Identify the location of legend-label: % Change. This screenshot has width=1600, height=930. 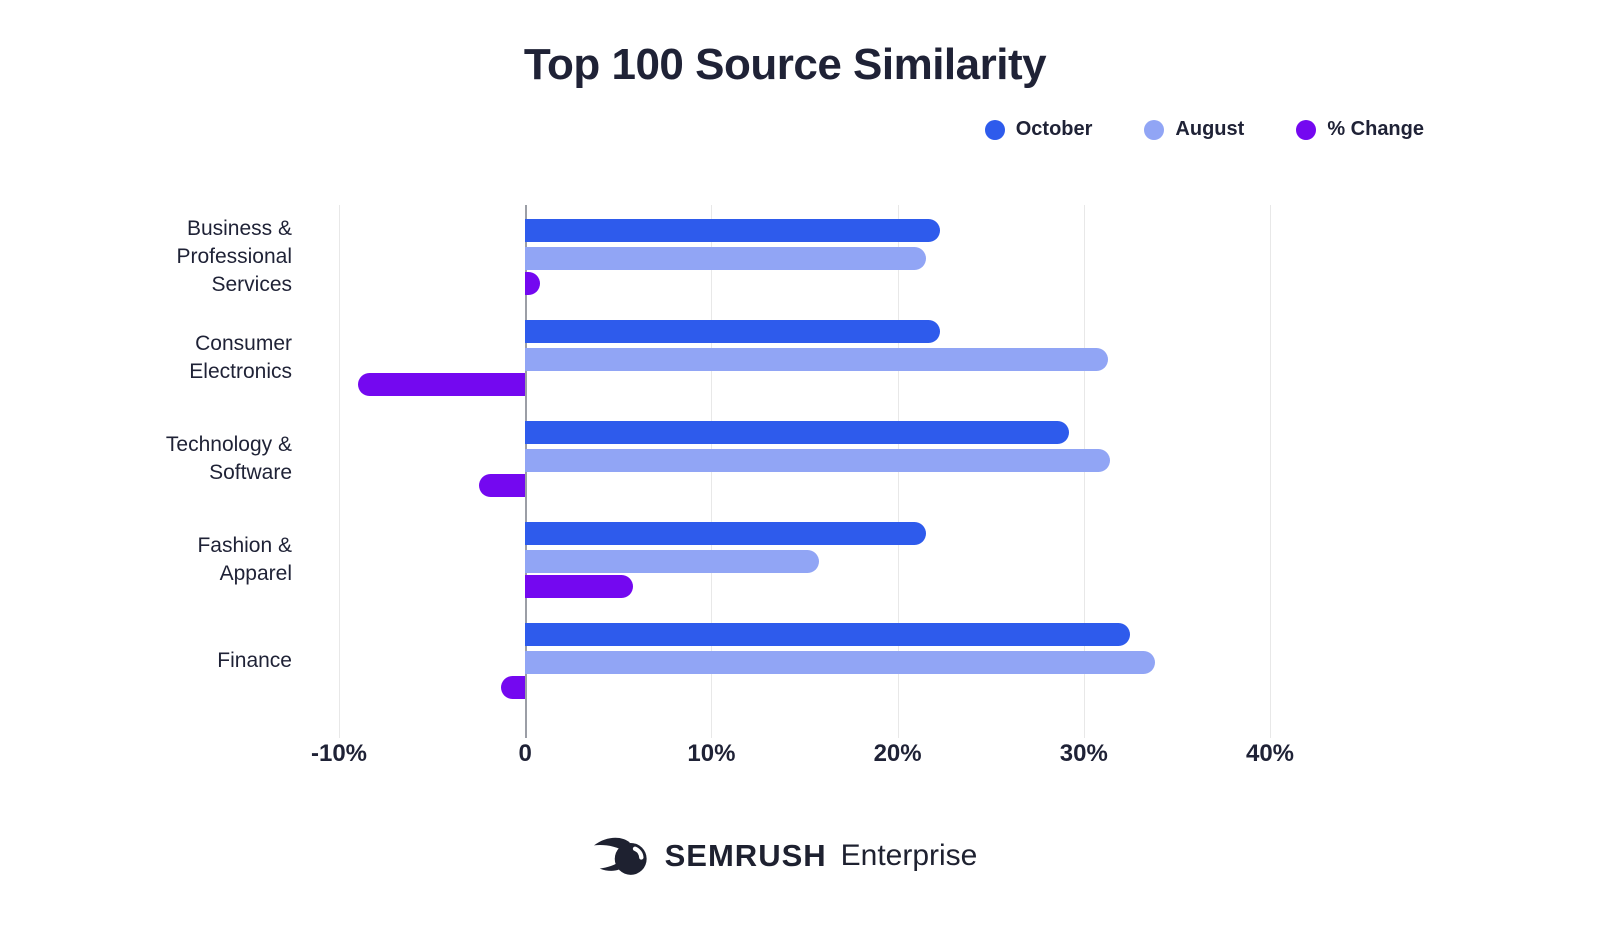
(1375, 129).